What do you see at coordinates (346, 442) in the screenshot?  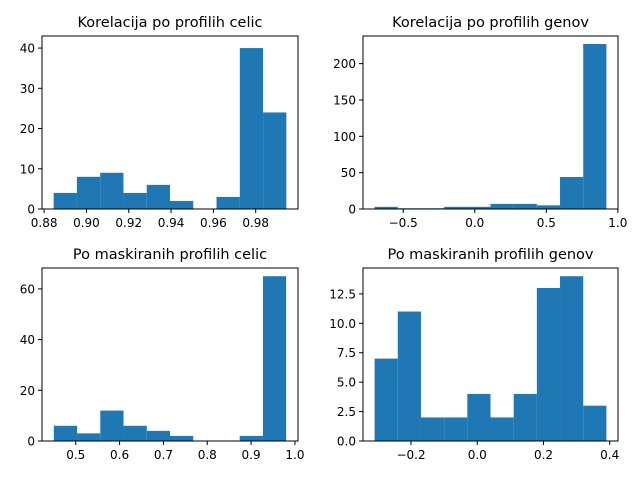 I see `y-tick-label: 0.0` at bounding box center [346, 442].